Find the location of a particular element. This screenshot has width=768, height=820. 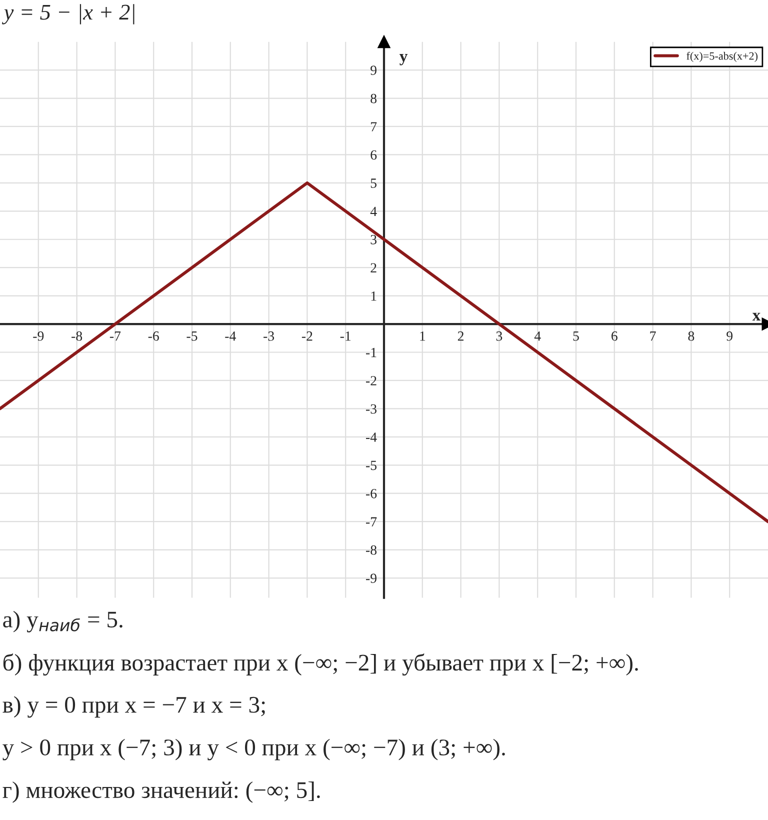

x-axis-title: x is located at coordinates (756, 316).